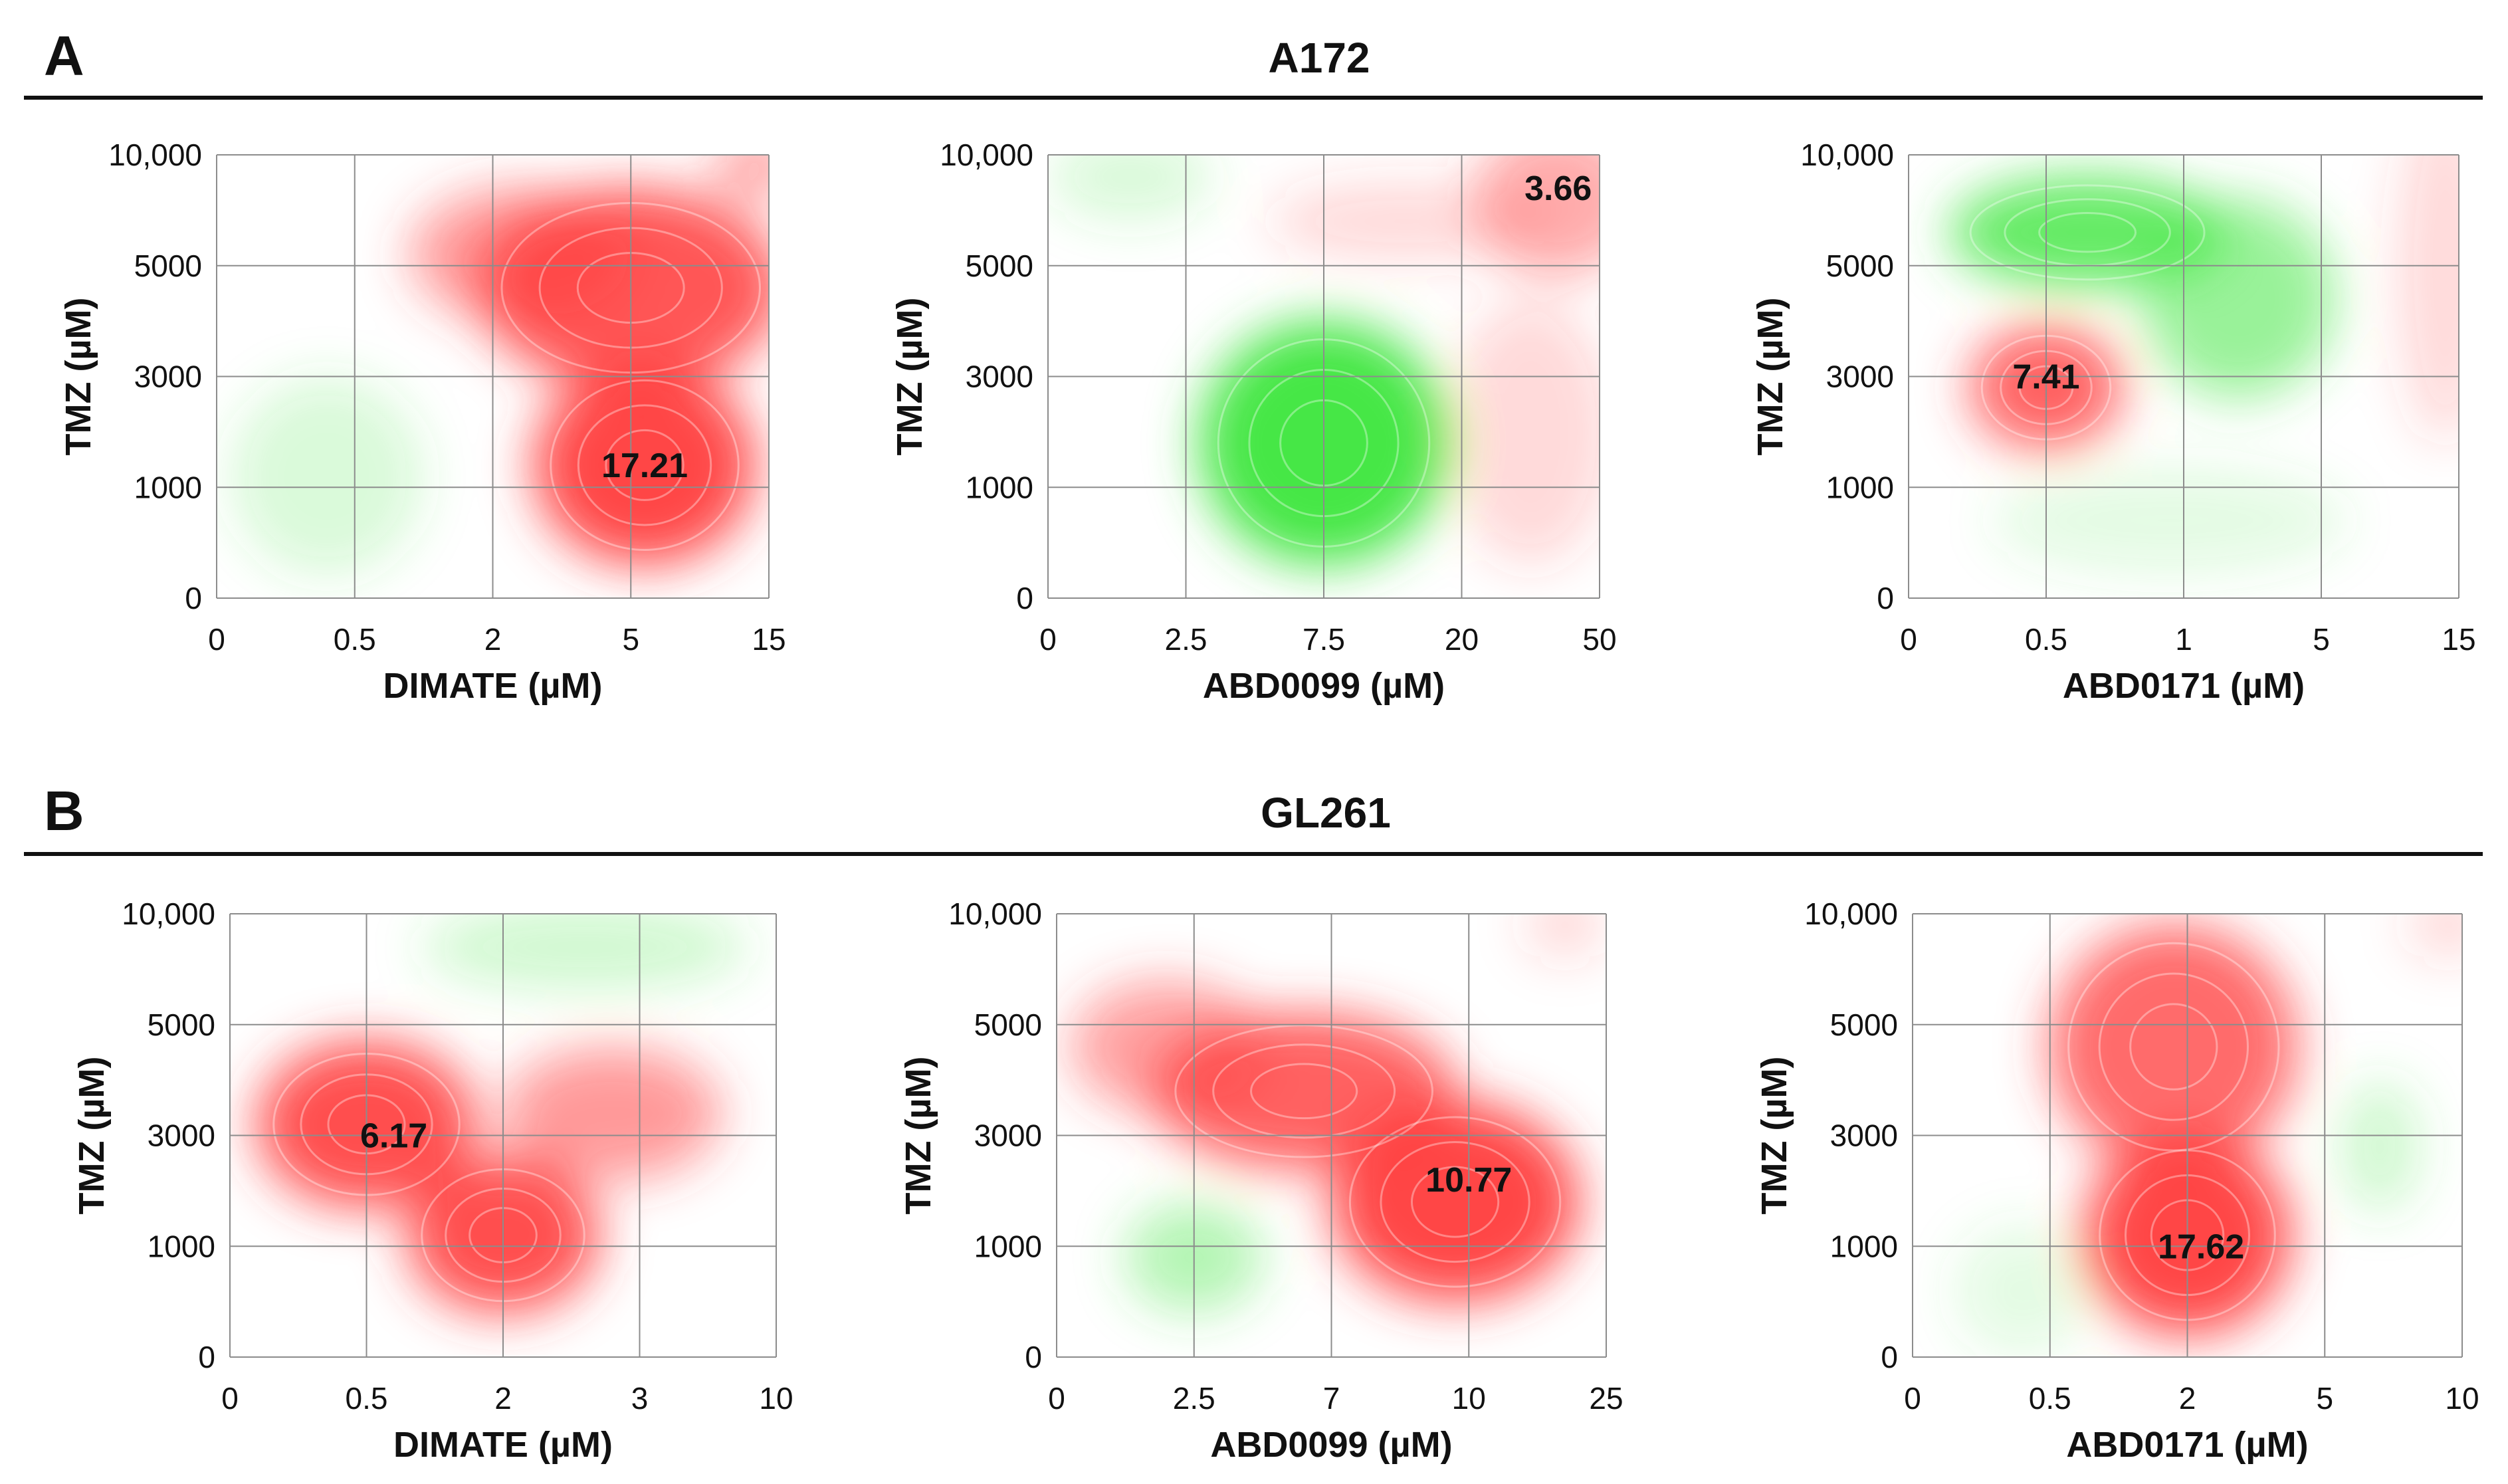 This screenshot has width=2508, height=1484. Describe the element at coordinates (1606, 1399) in the screenshot. I see `x-tick-label: 25` at that location.